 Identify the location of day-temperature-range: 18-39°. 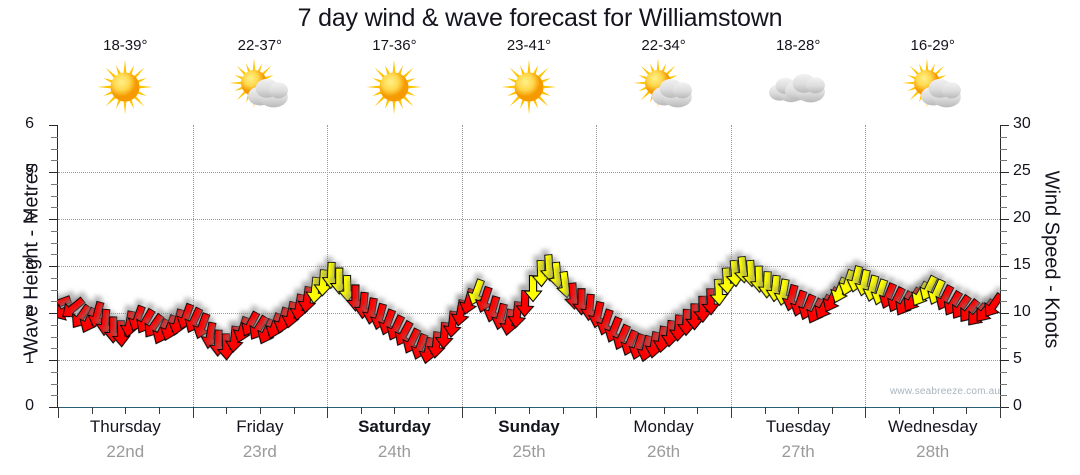
(125, 45).